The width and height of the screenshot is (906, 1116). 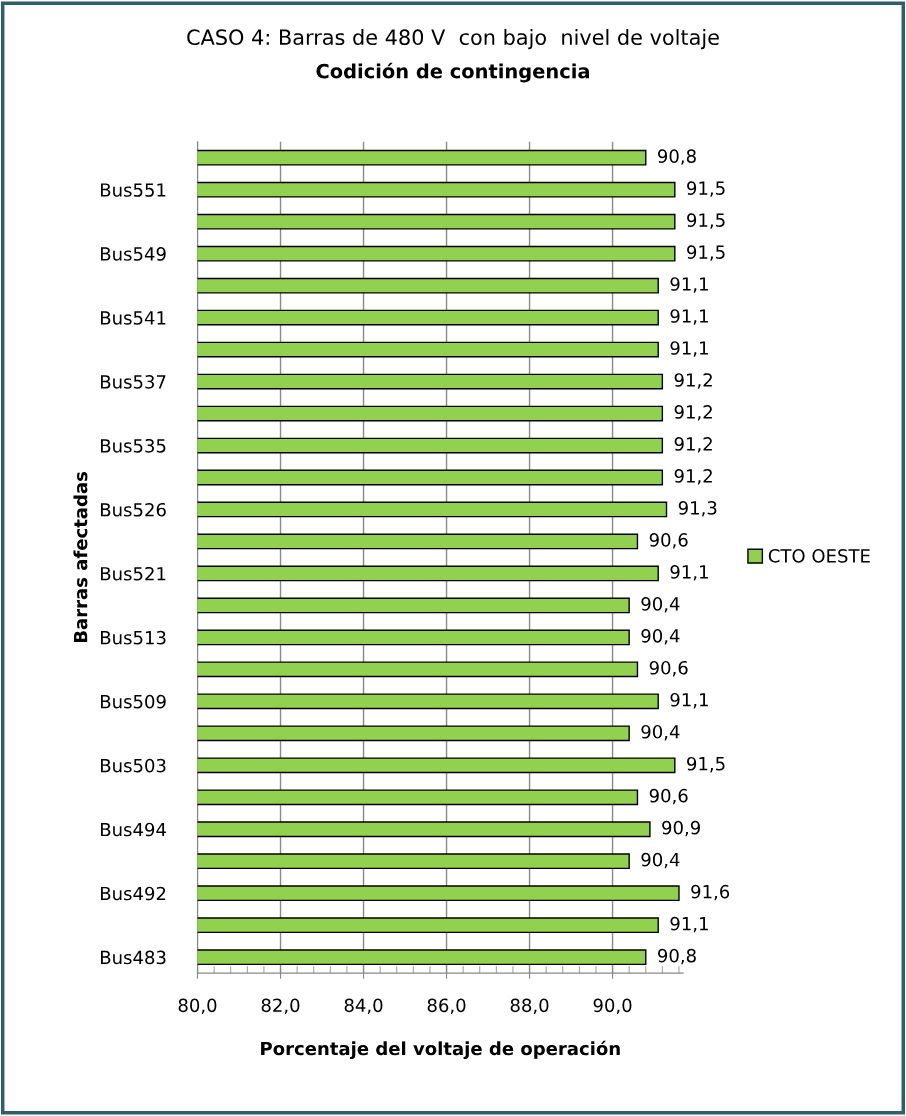 I want to click on x-axis-title: Porcentaje del voltaje de operación, so click(x=440, y=1049).